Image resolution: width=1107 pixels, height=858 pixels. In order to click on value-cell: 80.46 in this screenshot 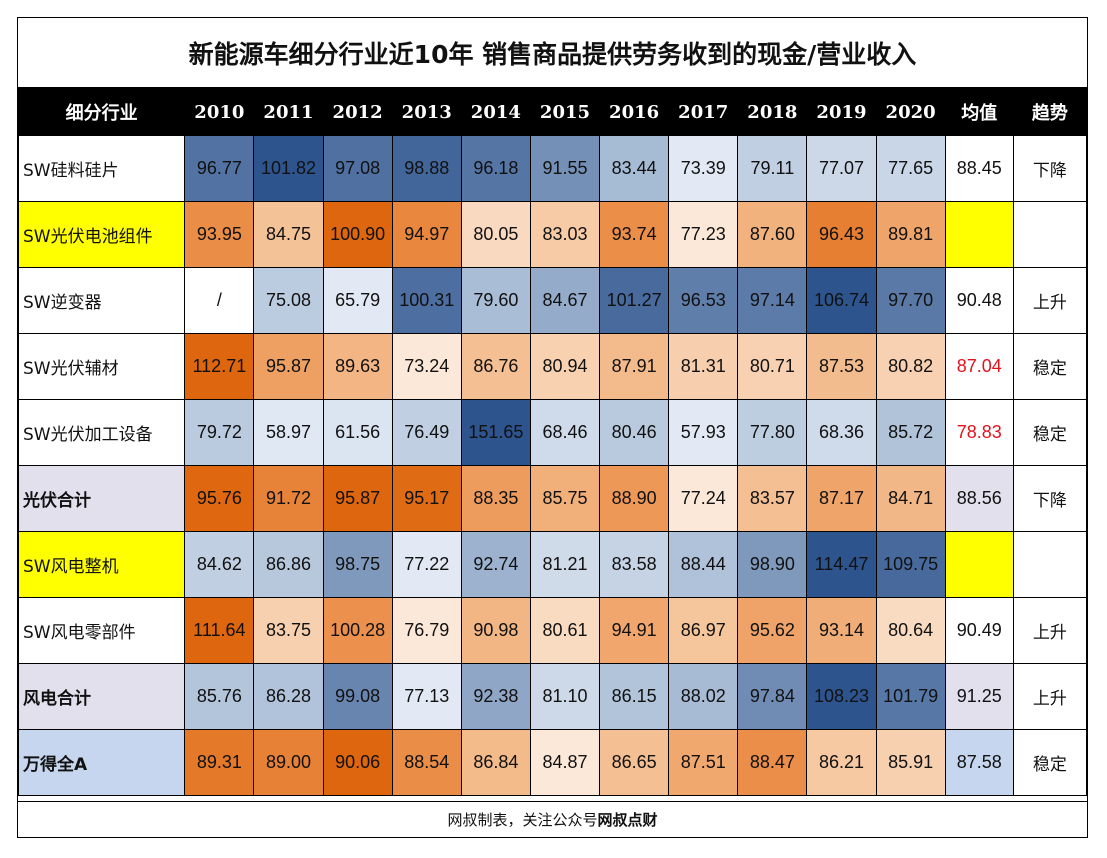, I will do `click(634, 432)`.